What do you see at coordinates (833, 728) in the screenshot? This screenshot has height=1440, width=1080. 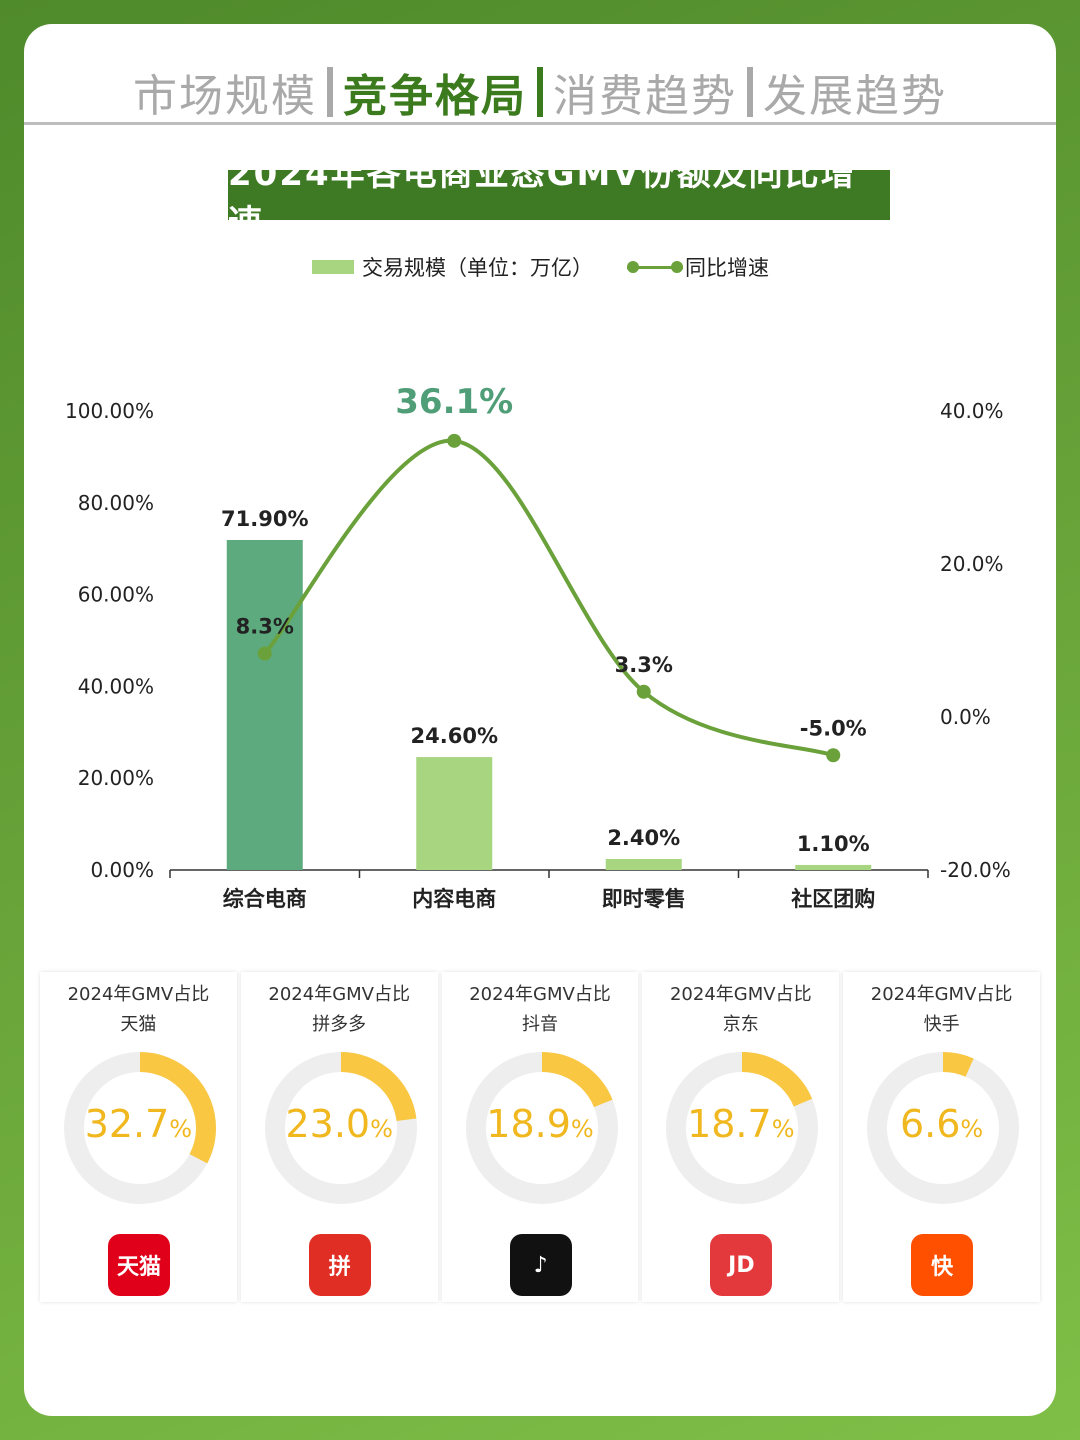 I see `growth-value-label: -5.0%` at bounding box center [833, 728].